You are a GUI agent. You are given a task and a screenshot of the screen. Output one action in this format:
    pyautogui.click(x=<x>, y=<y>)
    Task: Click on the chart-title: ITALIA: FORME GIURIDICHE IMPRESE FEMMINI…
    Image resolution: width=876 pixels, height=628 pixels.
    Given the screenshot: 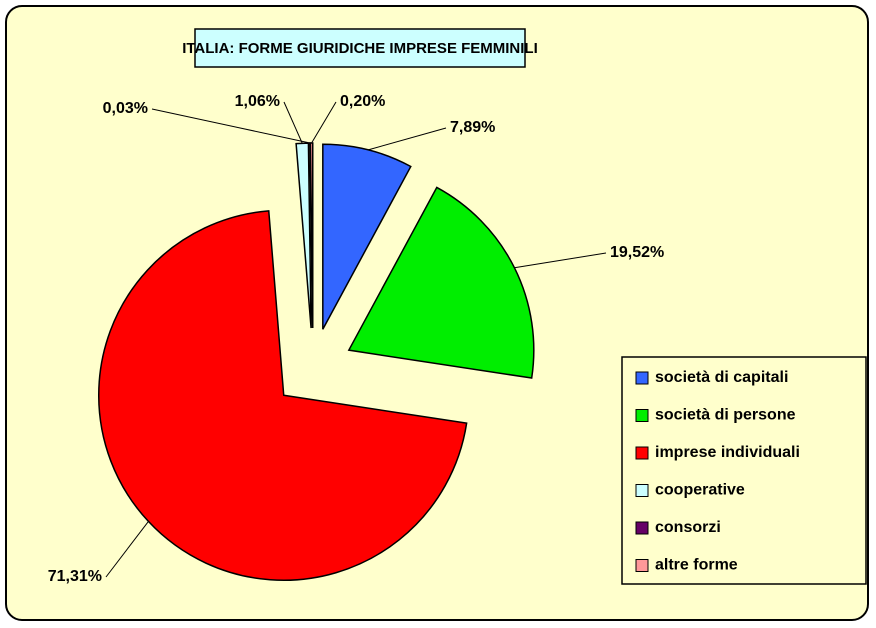 What is the action you would take?
    pyautogui.click(x=360, y=48)
    